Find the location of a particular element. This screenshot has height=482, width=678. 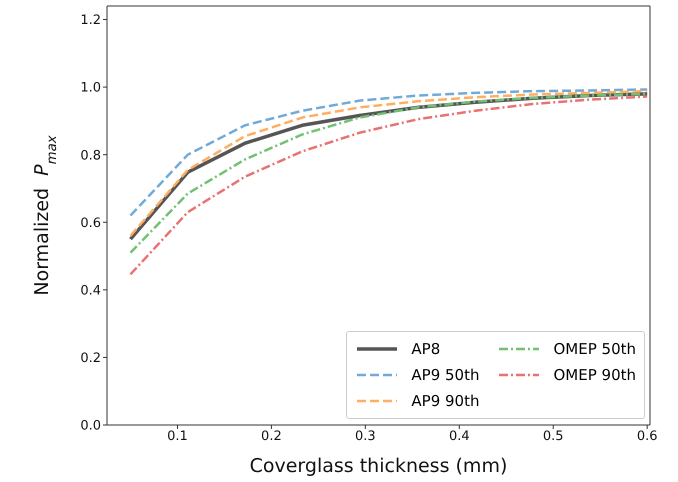

legend-label: OMEP 50th is located at coordinates (594, 349).